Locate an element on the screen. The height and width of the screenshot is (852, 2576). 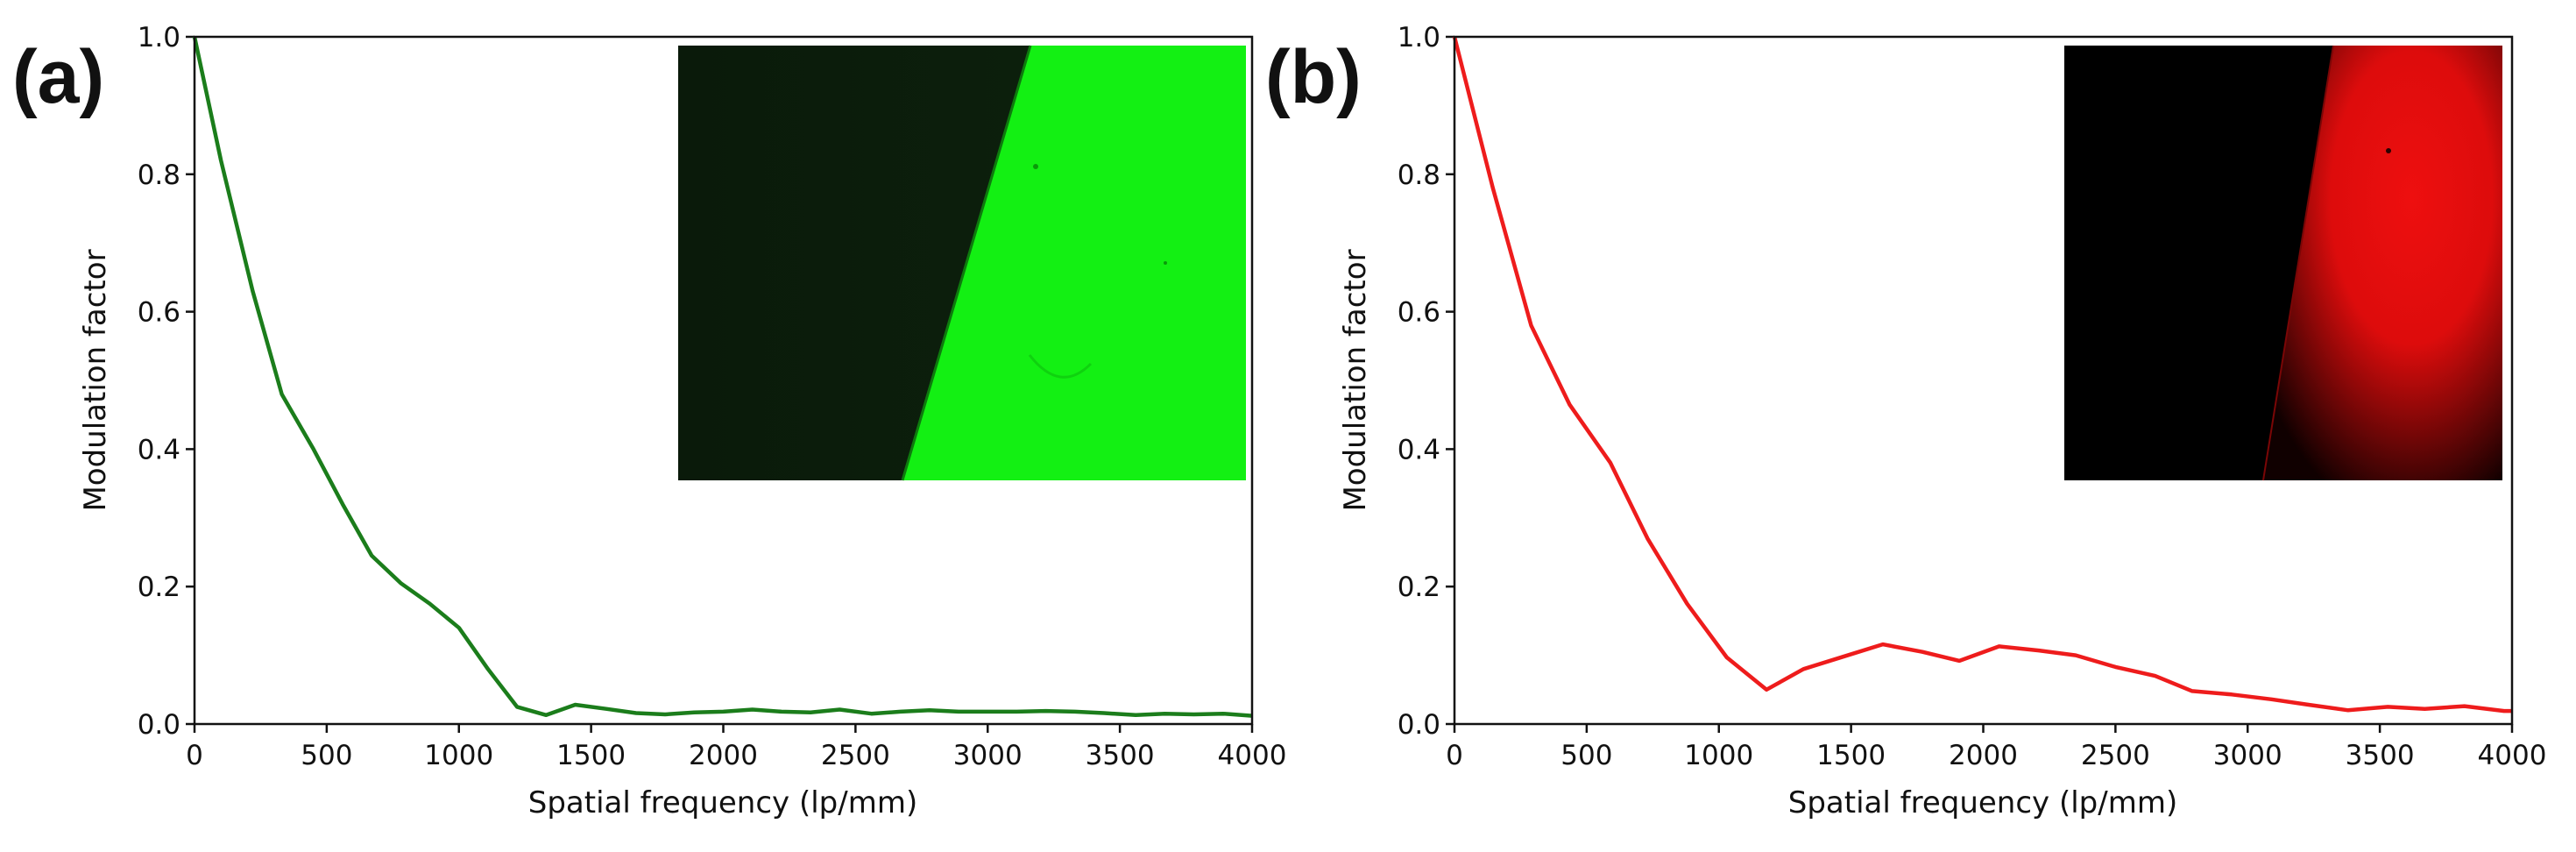
panel-b-x-tick-label: 1500 is located at coordinates (1851, 755).